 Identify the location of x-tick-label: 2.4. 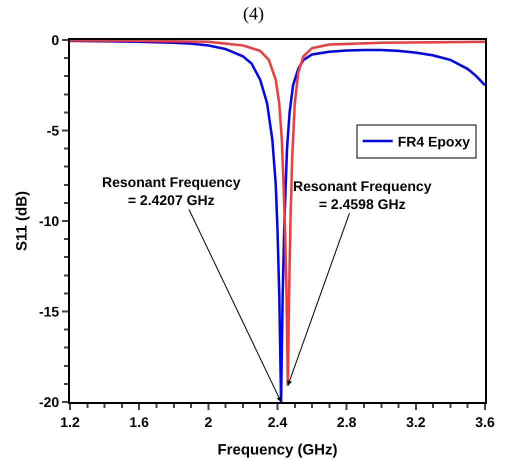
(278, 422).